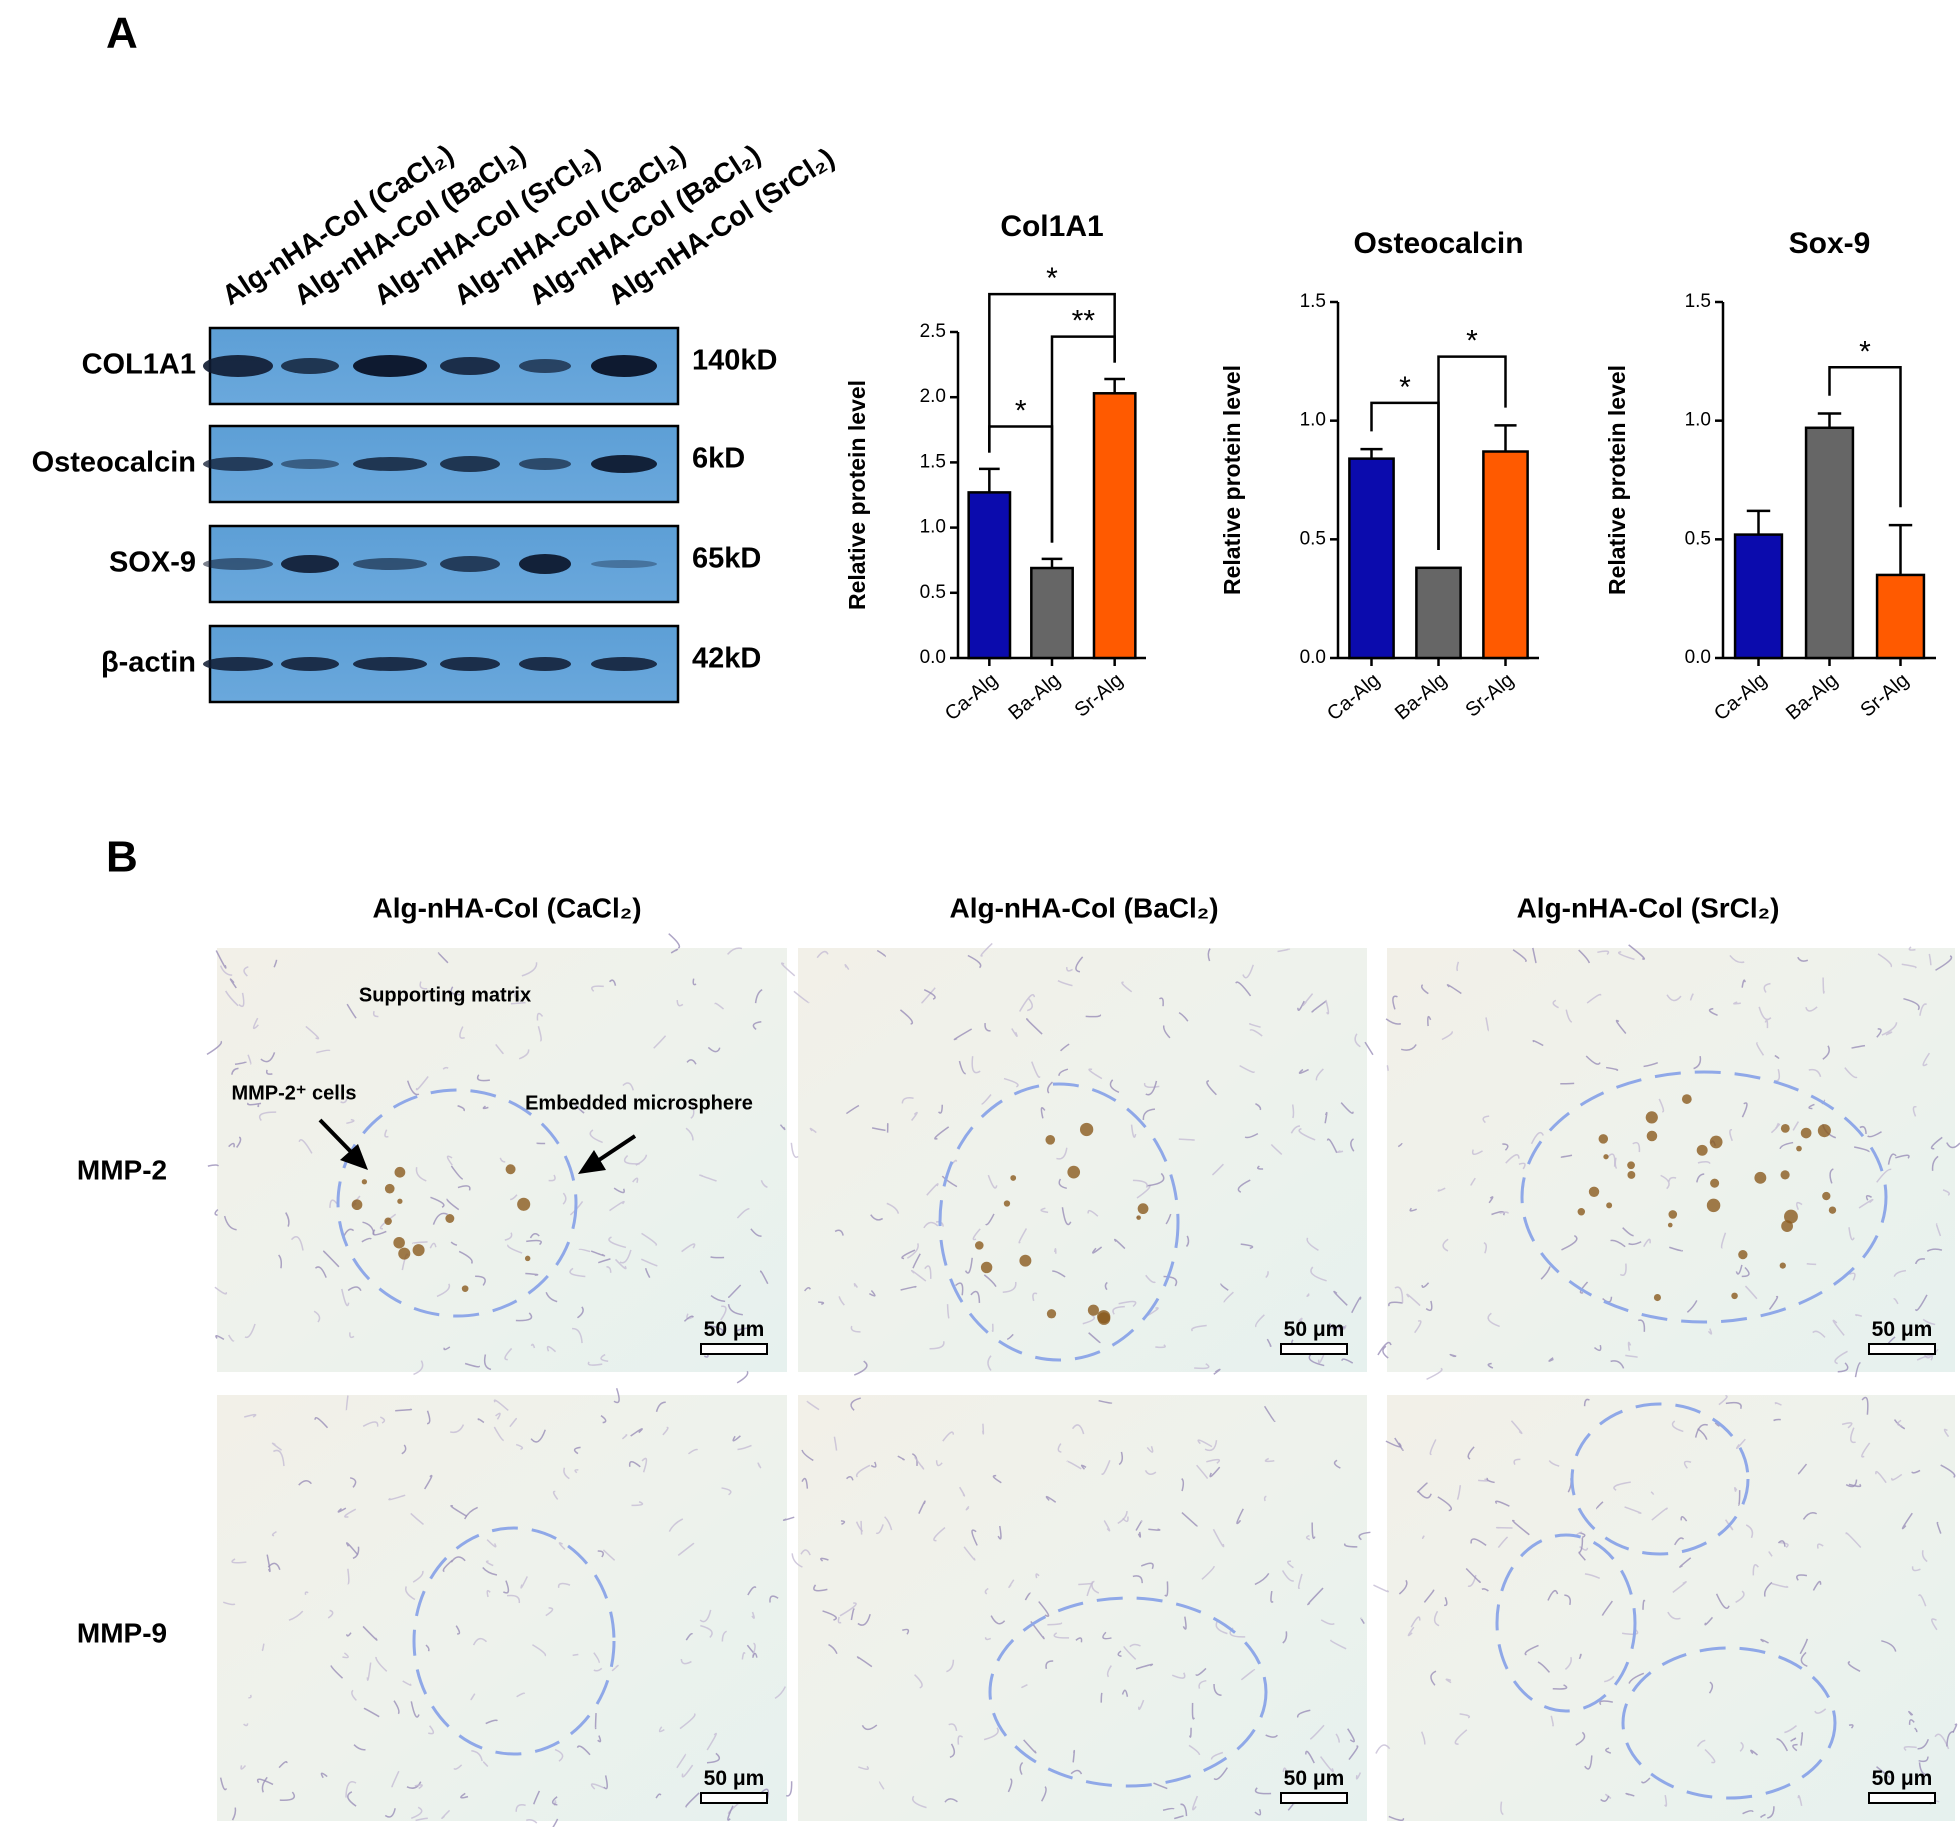 The image size is (1960, 1827). I want to click on scale-bar-label: 50 μm, so click(1902, 1329).